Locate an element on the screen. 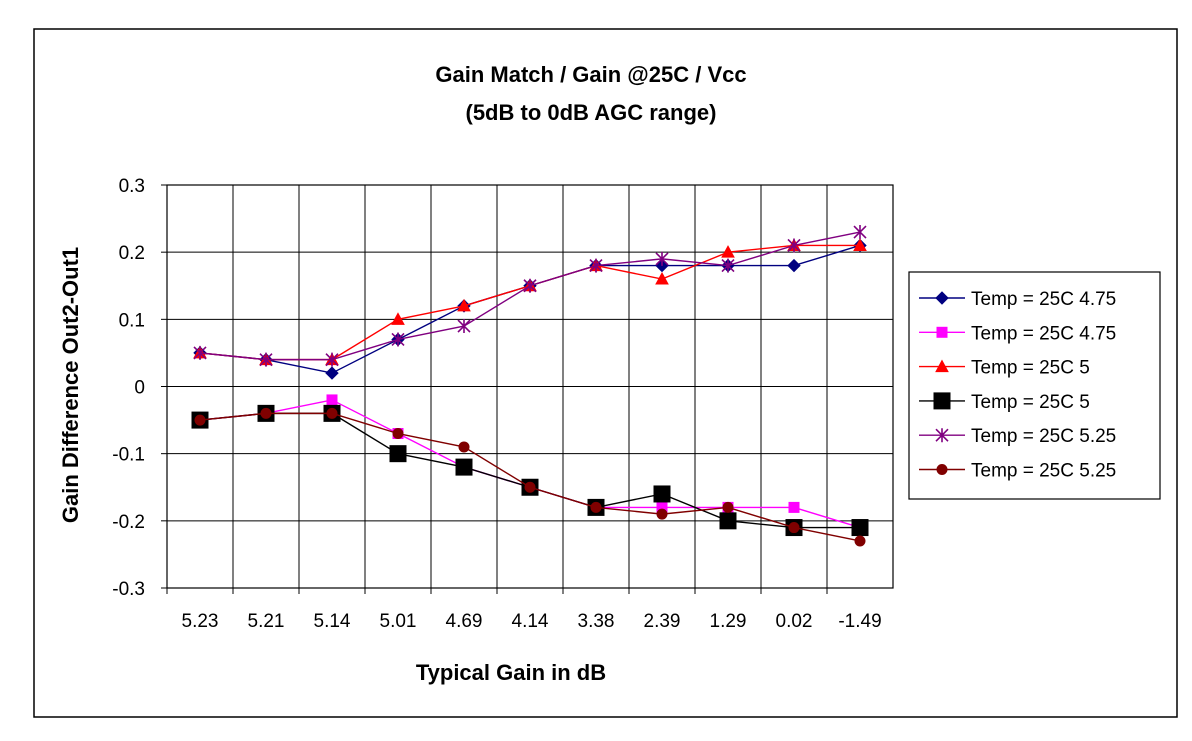 The image size is (1192, 741). y-tick-label: 0.1 is located at coordinates (132, 320).